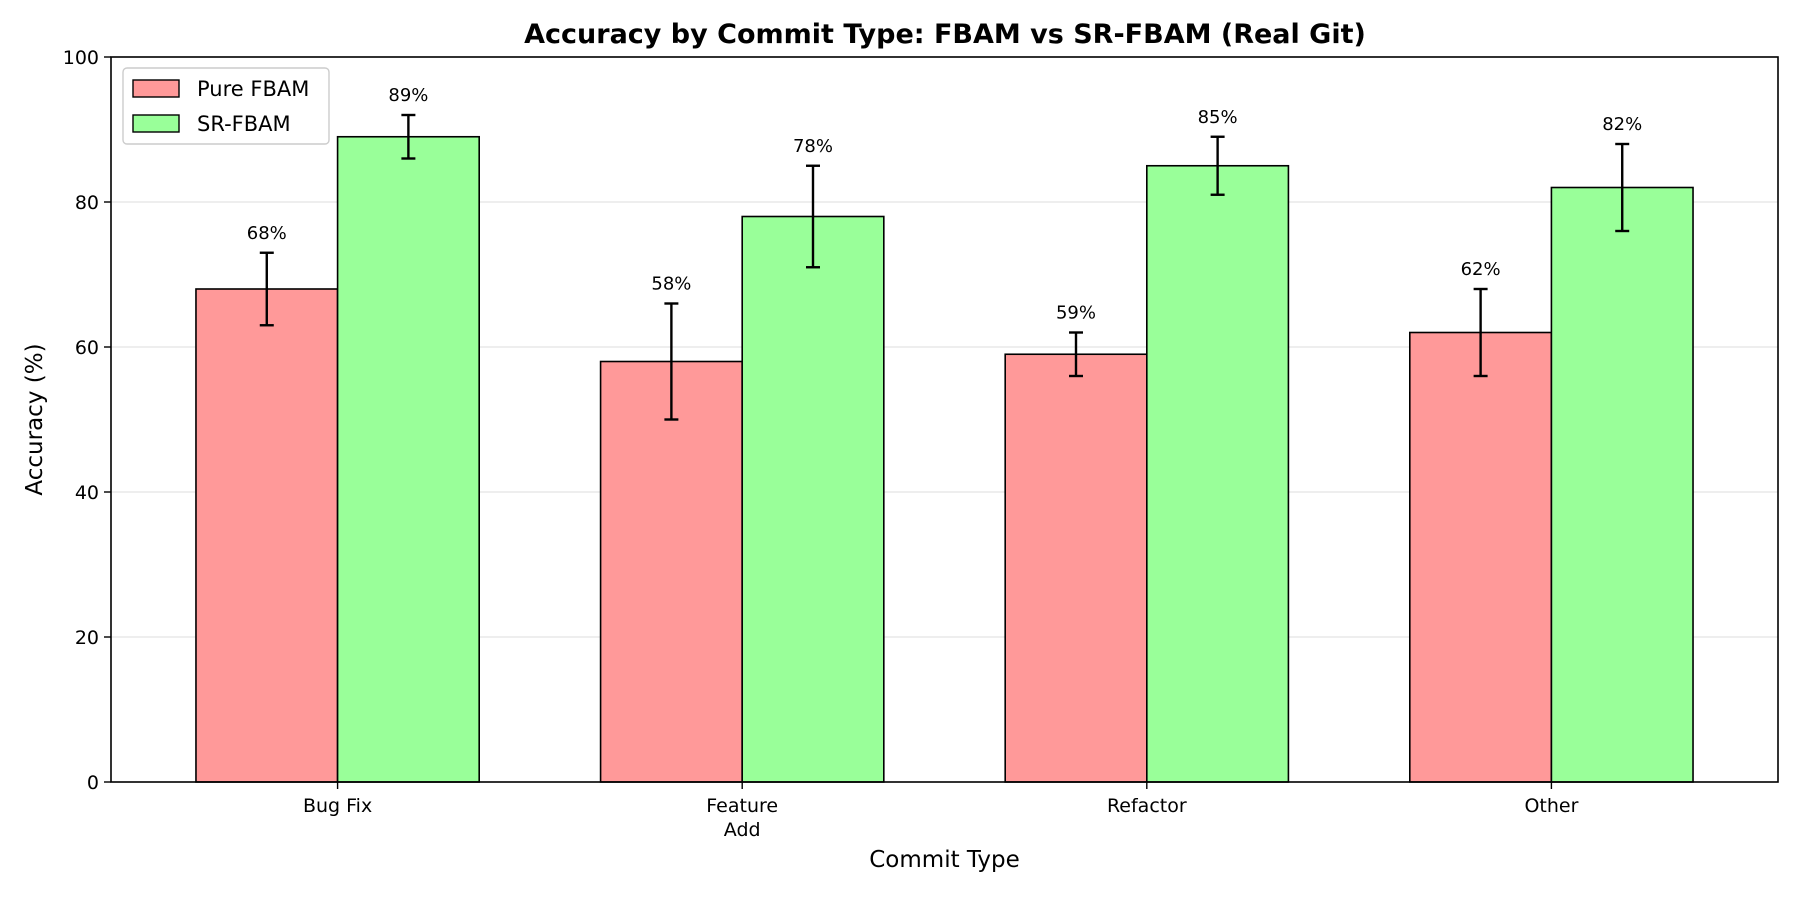  What do you see at coordinates (87, 203) in the screenshot?
I see `y-tick-label: 80` at bounding box center [87, 203].